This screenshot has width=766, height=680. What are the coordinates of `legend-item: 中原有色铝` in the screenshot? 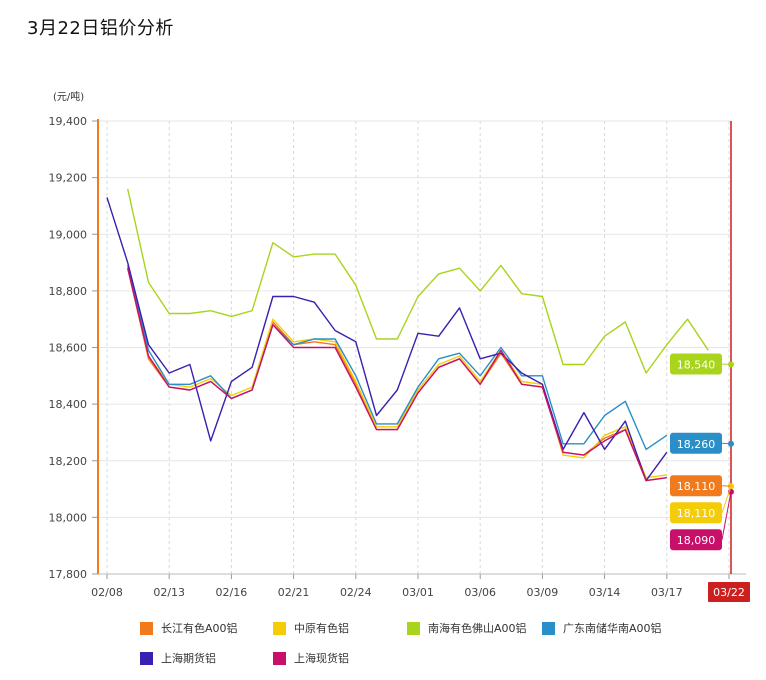 It's located at (311, 628).